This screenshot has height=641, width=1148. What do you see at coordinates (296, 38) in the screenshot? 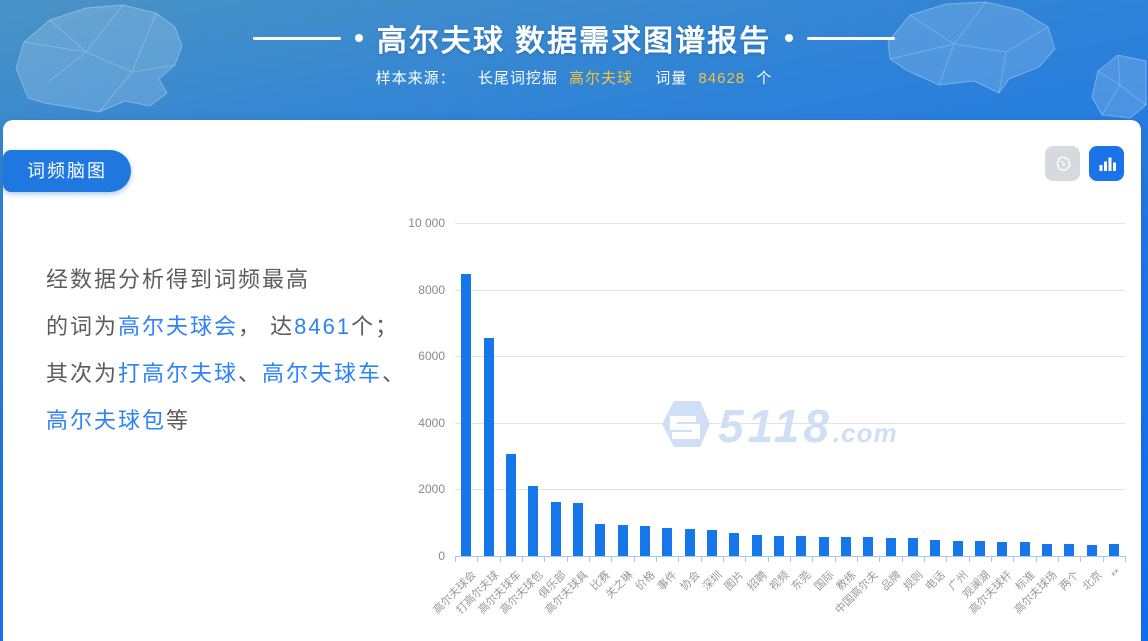
I see `title-decoration-line` at bounding box center [296, 38].